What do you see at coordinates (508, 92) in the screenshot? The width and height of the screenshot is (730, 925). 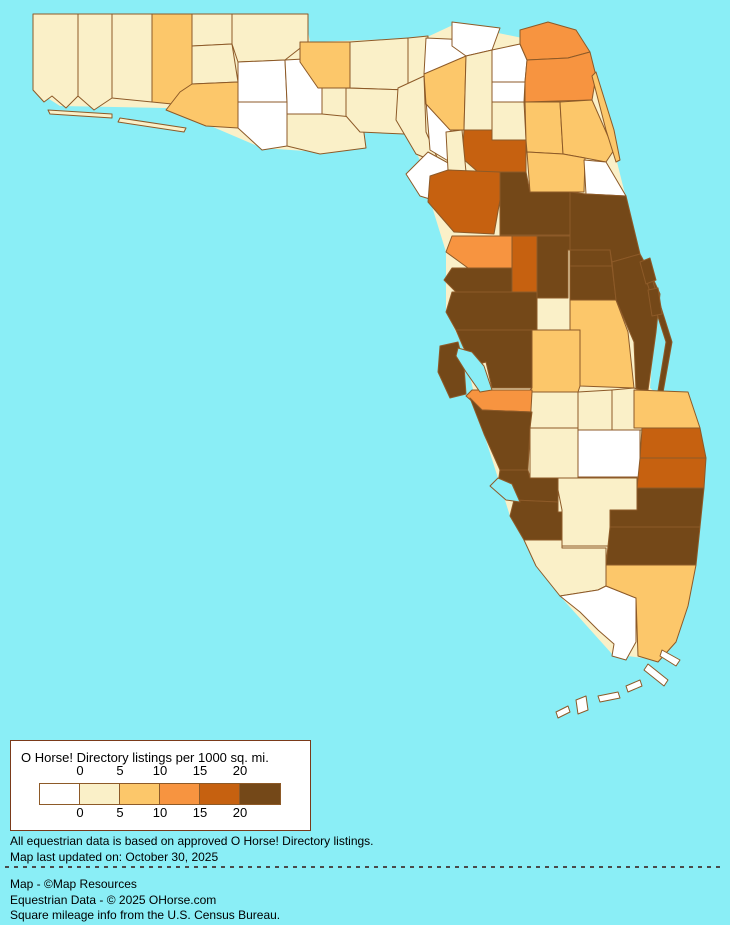 I see `county-union` at bounding box center [508, 92].